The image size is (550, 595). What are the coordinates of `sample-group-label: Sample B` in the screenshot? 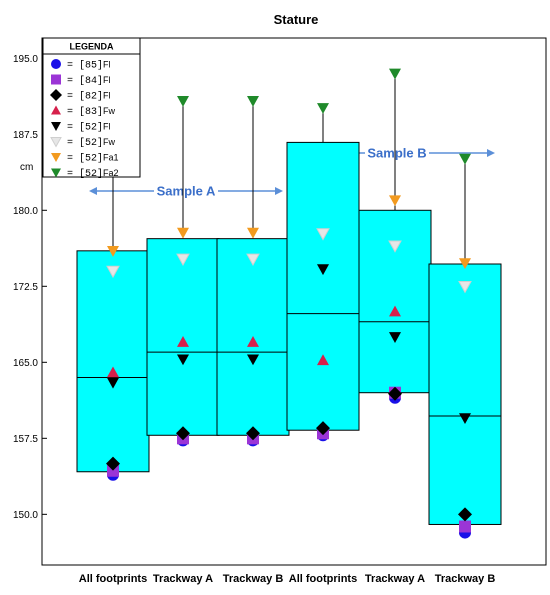 It's located at (396, 153).